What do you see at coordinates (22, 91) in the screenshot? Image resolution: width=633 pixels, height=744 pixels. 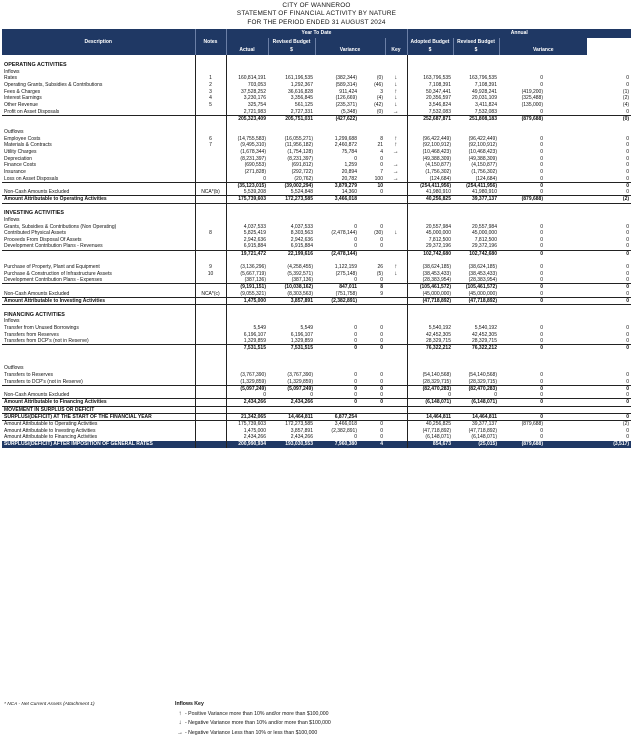 I see `row-description: Fees & Charges` at bounding box center [22, 91].